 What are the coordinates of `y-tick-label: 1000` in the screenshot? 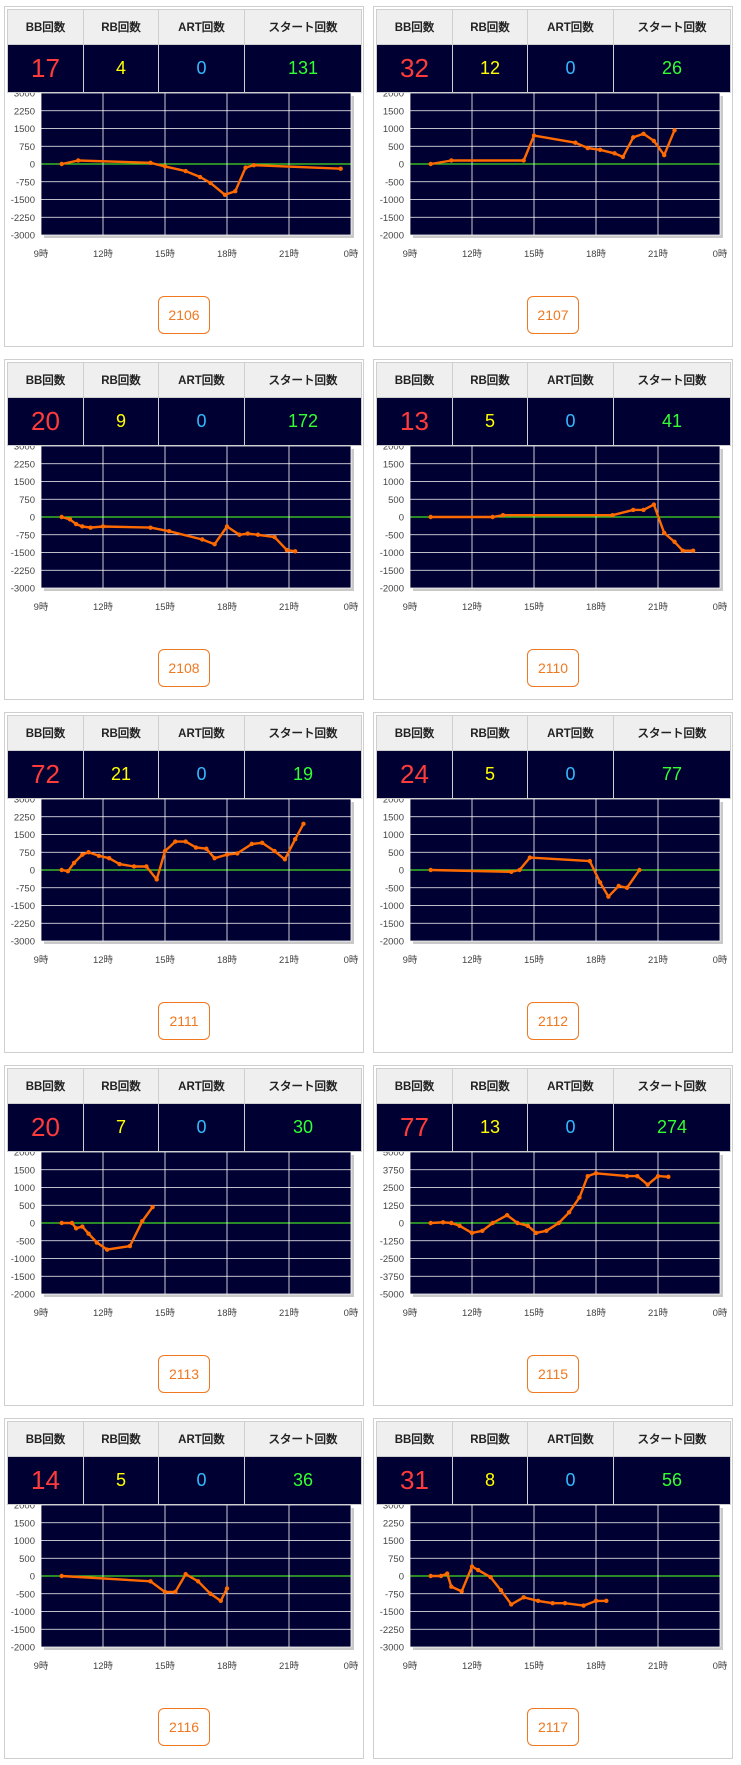 It's located at (24, 1188).